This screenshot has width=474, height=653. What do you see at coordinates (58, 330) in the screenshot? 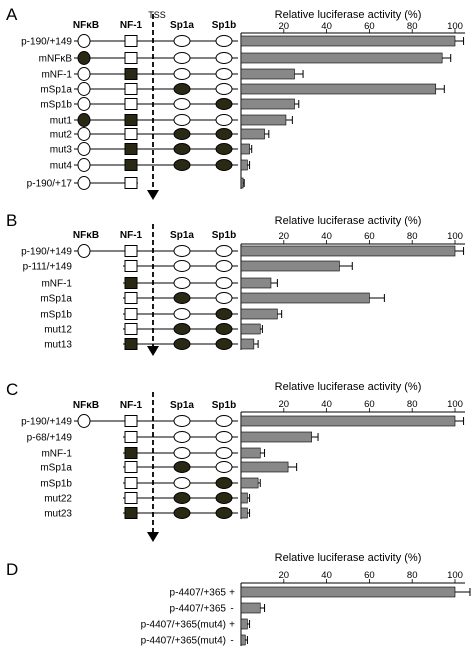
I see `construct-label: mut12` at bounding box center [58, 330].